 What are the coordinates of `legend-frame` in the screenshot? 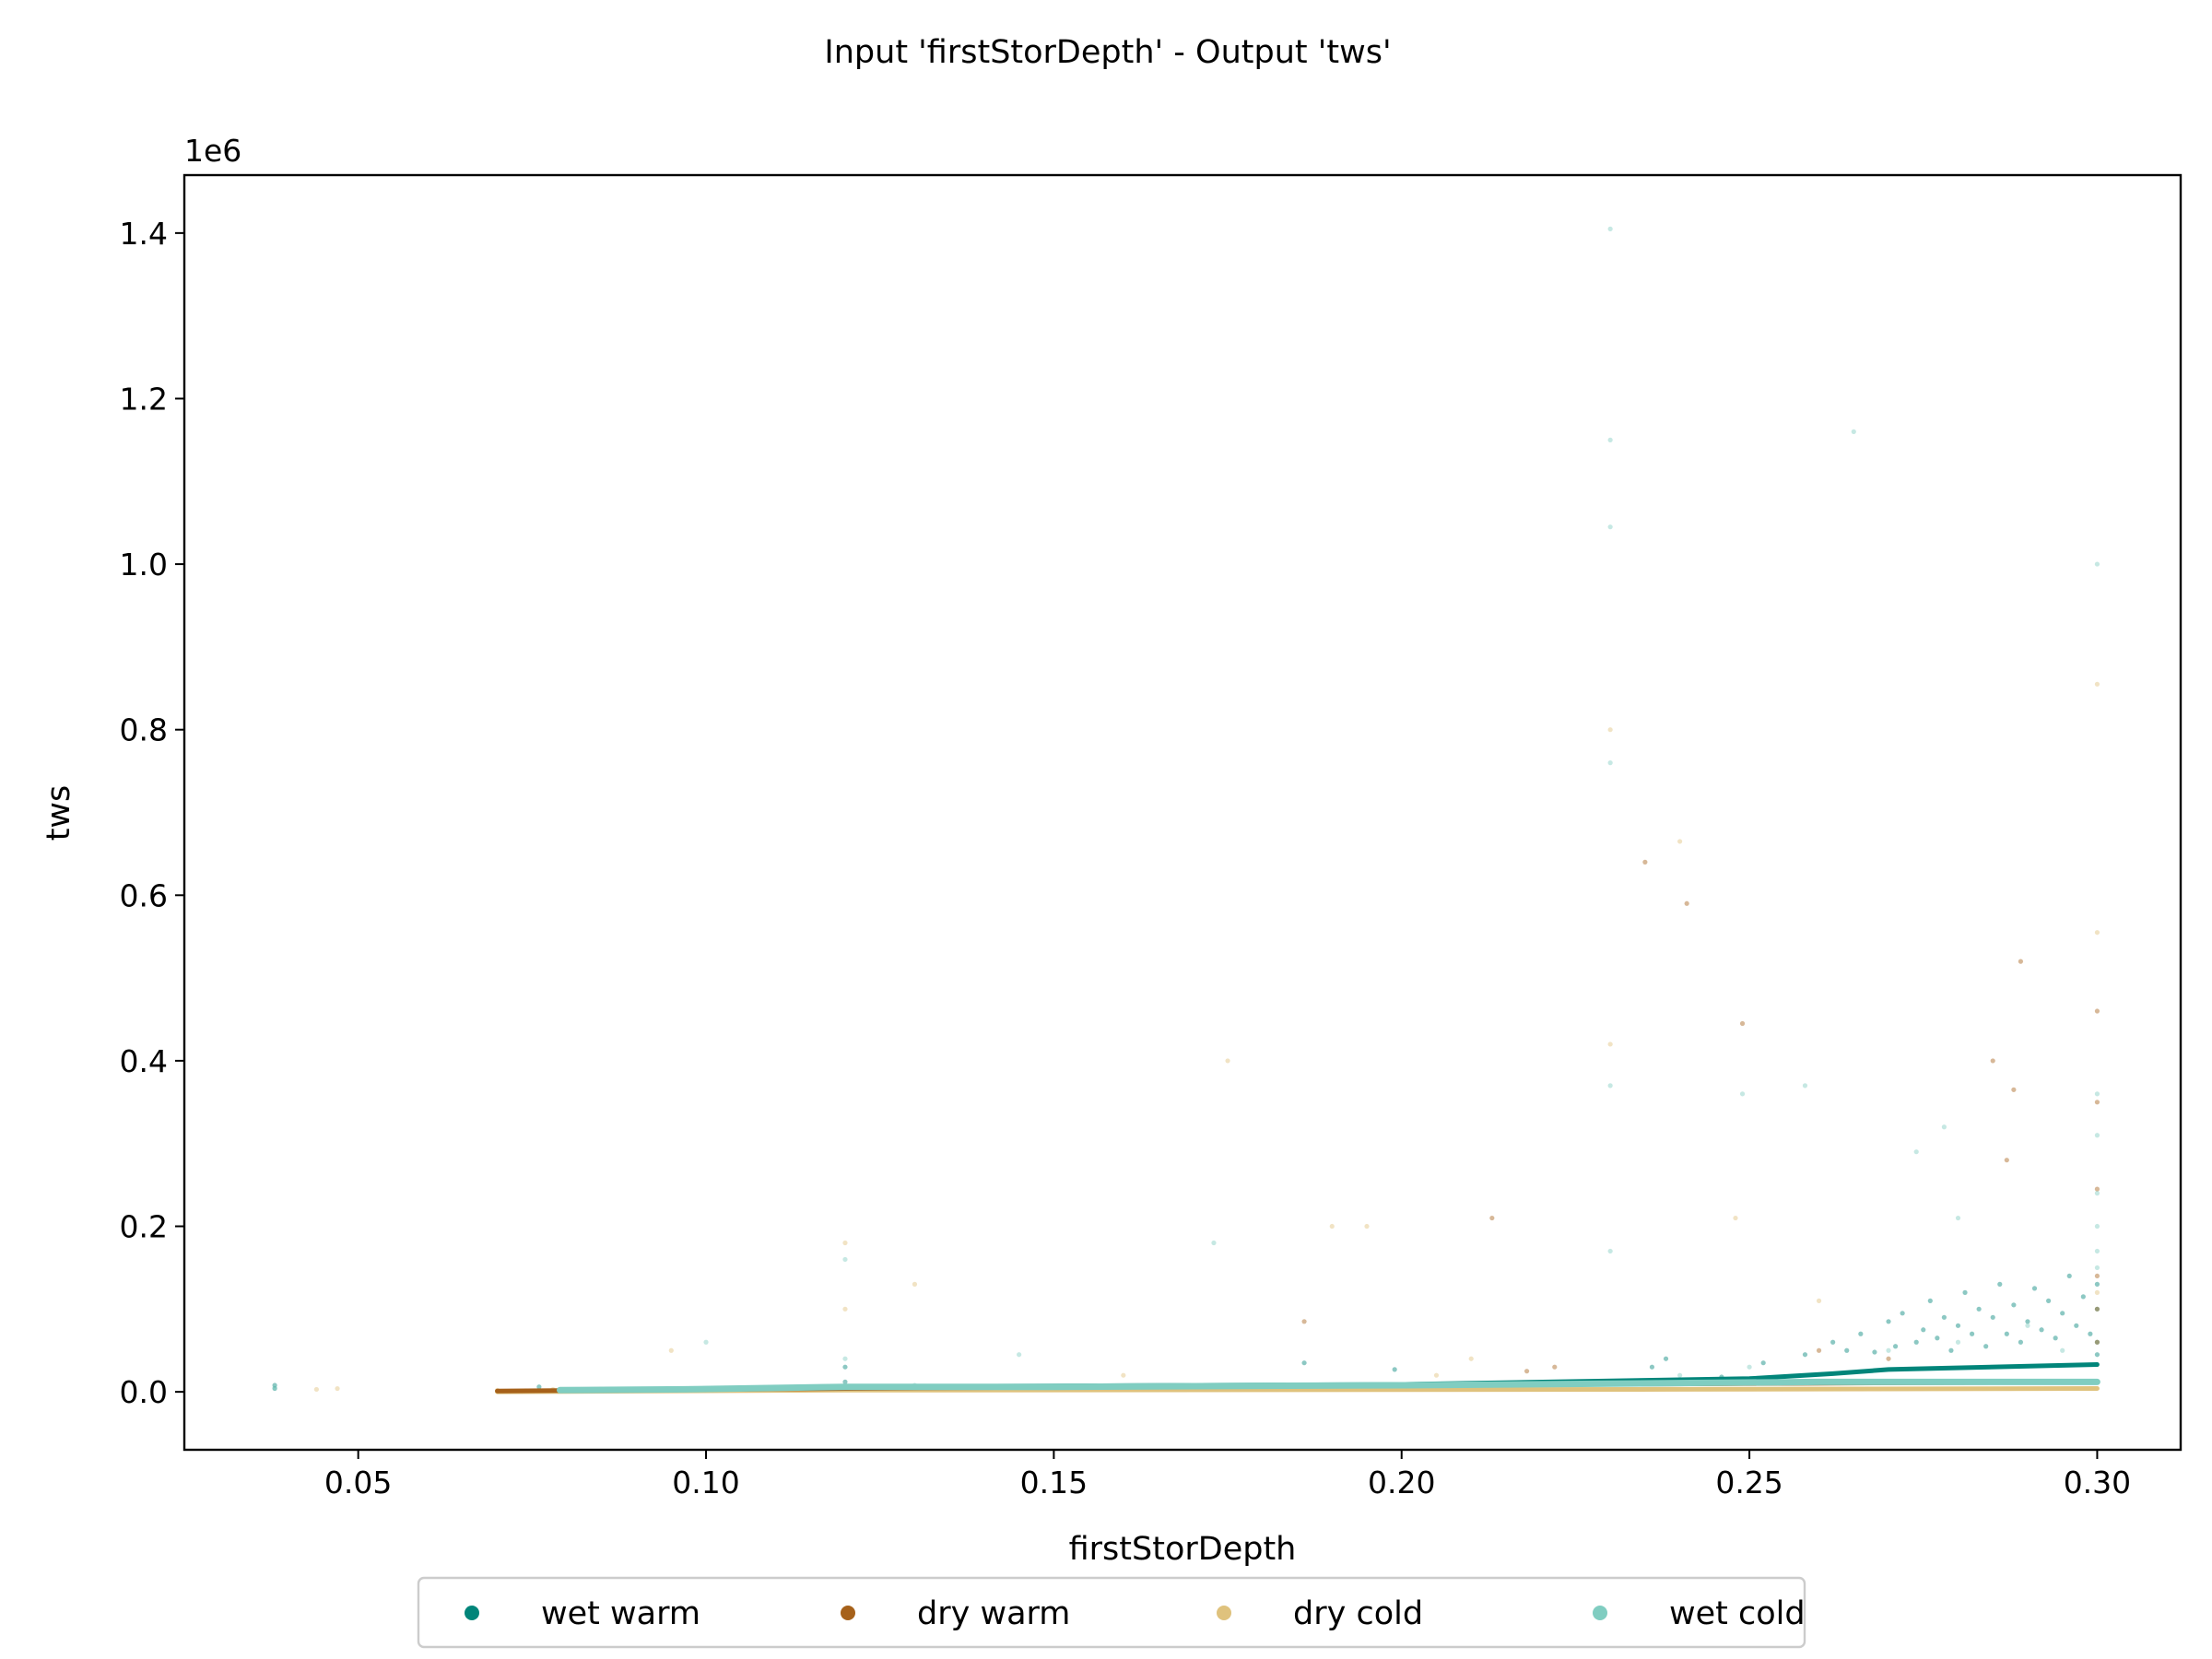 It's located at (1111, 1612).